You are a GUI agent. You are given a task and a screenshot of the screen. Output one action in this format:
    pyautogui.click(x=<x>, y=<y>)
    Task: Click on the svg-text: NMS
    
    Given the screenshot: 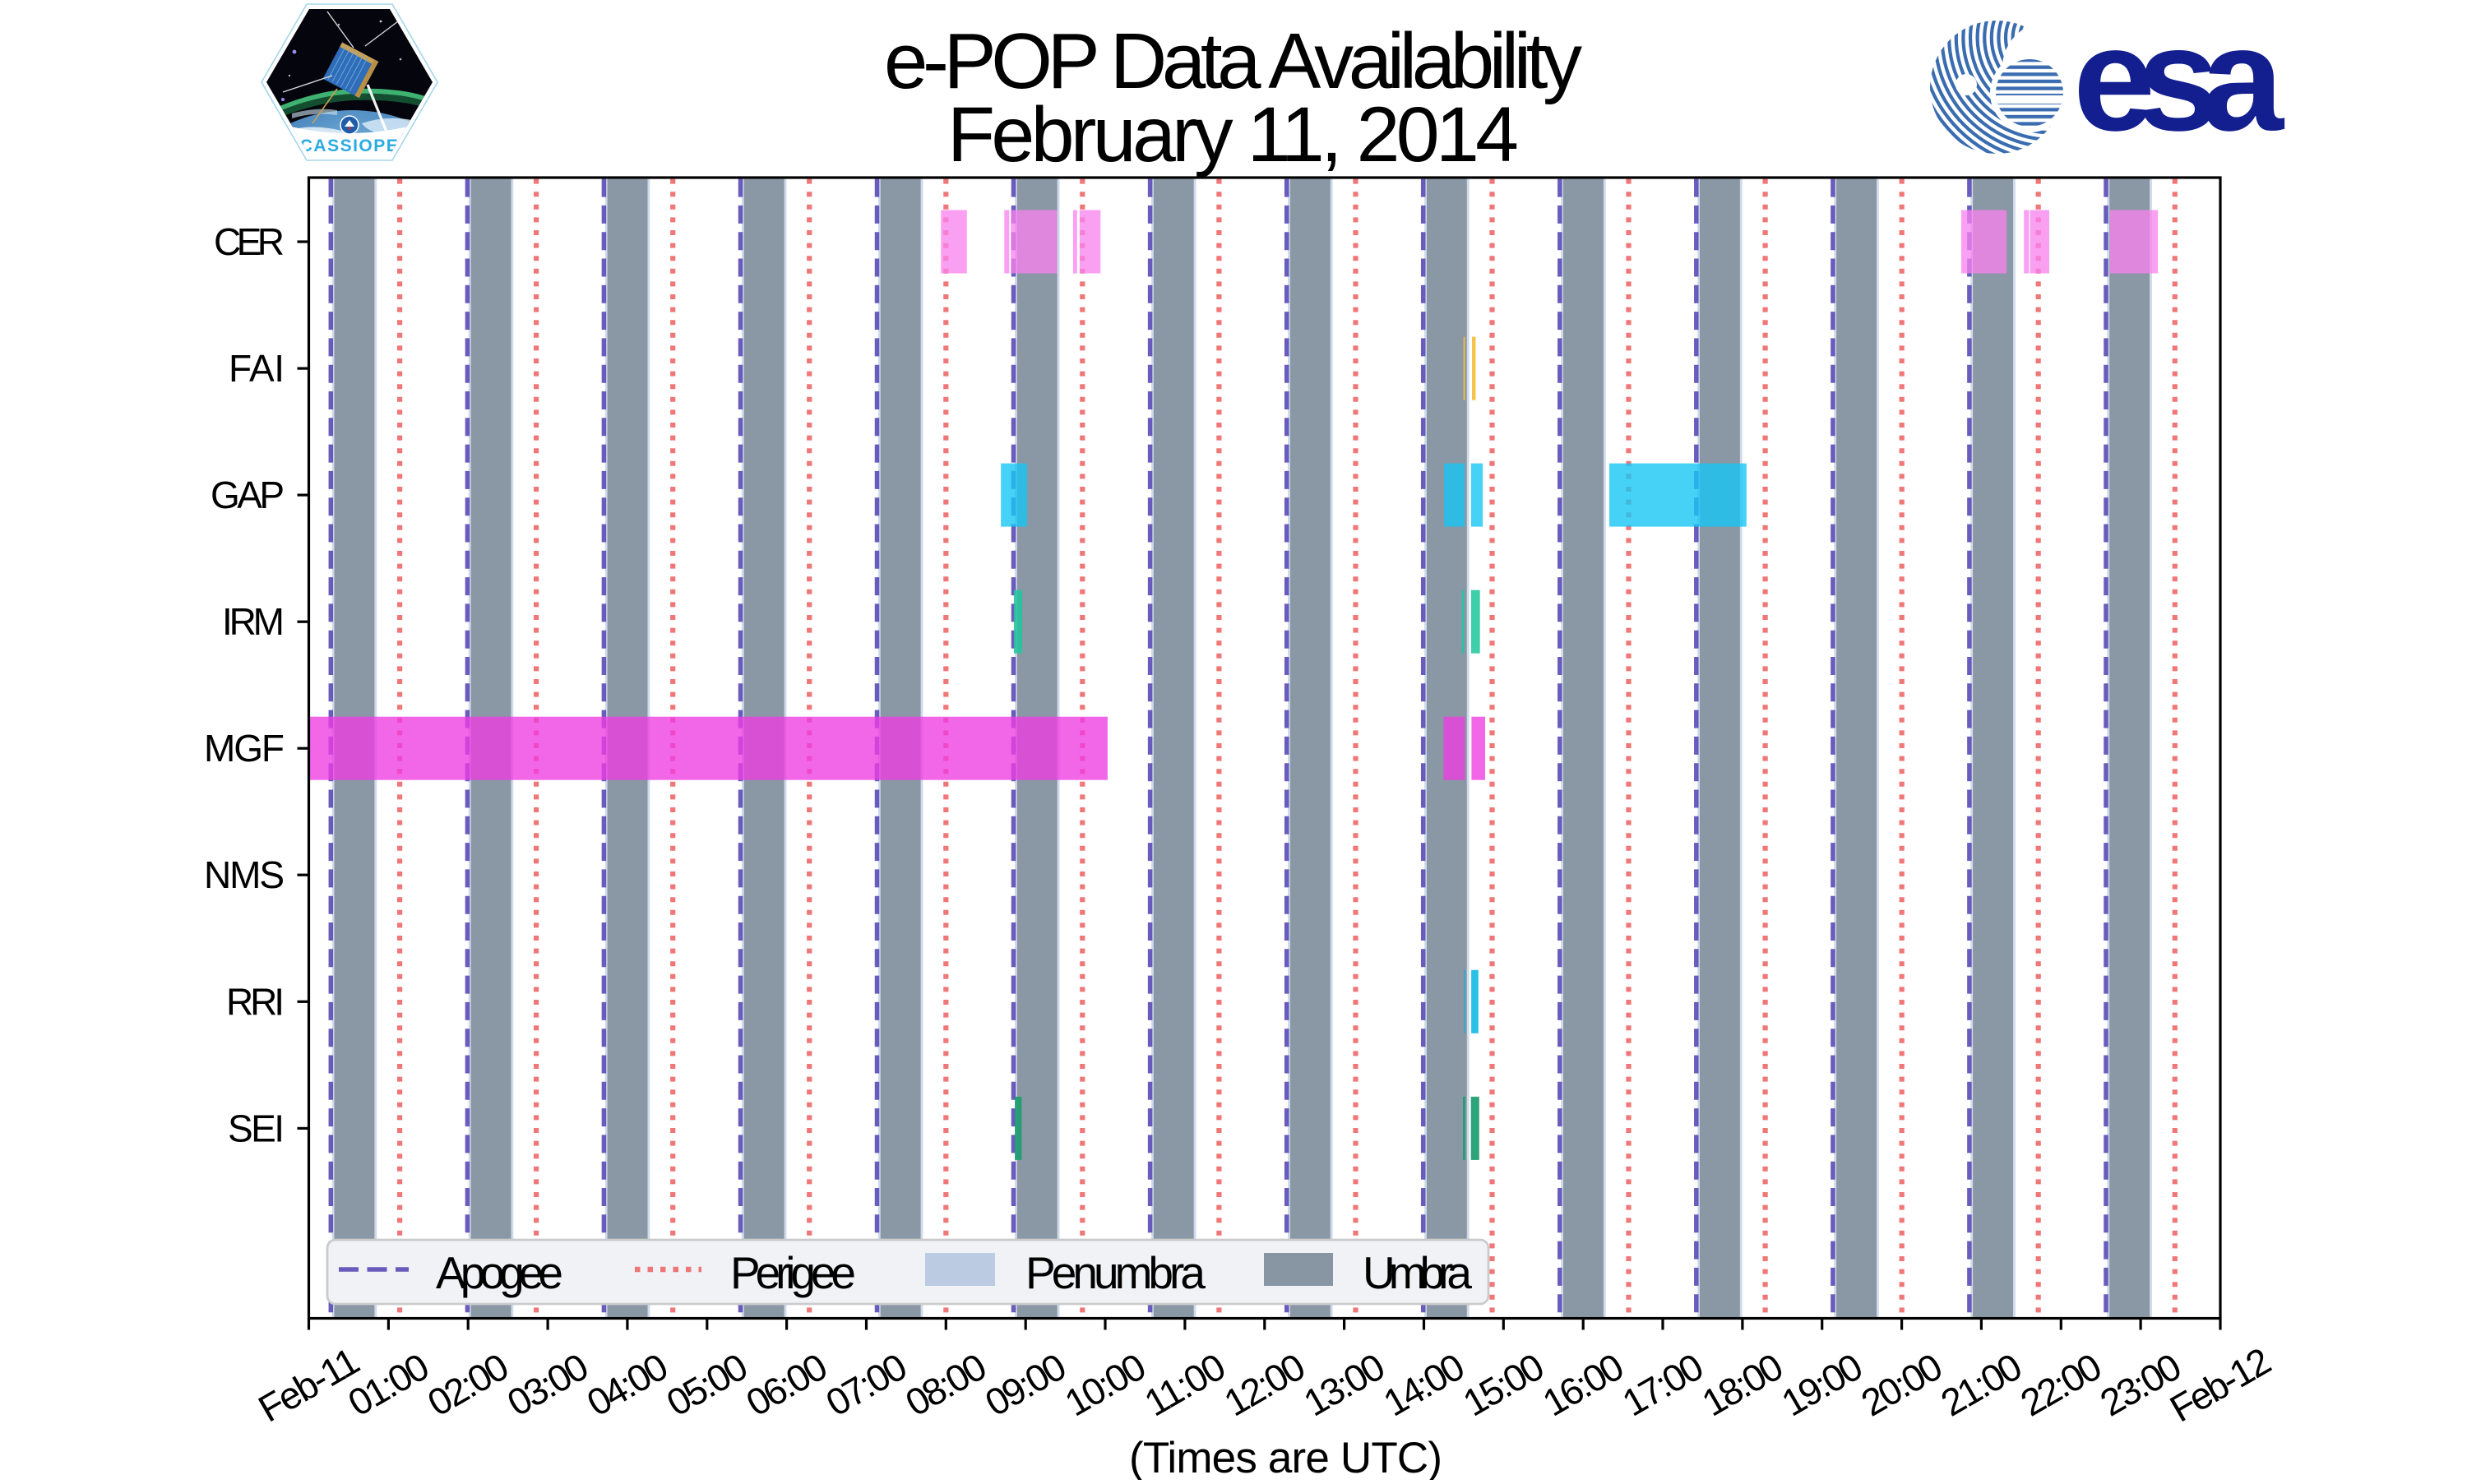 What is the action you would take?
    pyautogui.click(x=244, y=874)
    